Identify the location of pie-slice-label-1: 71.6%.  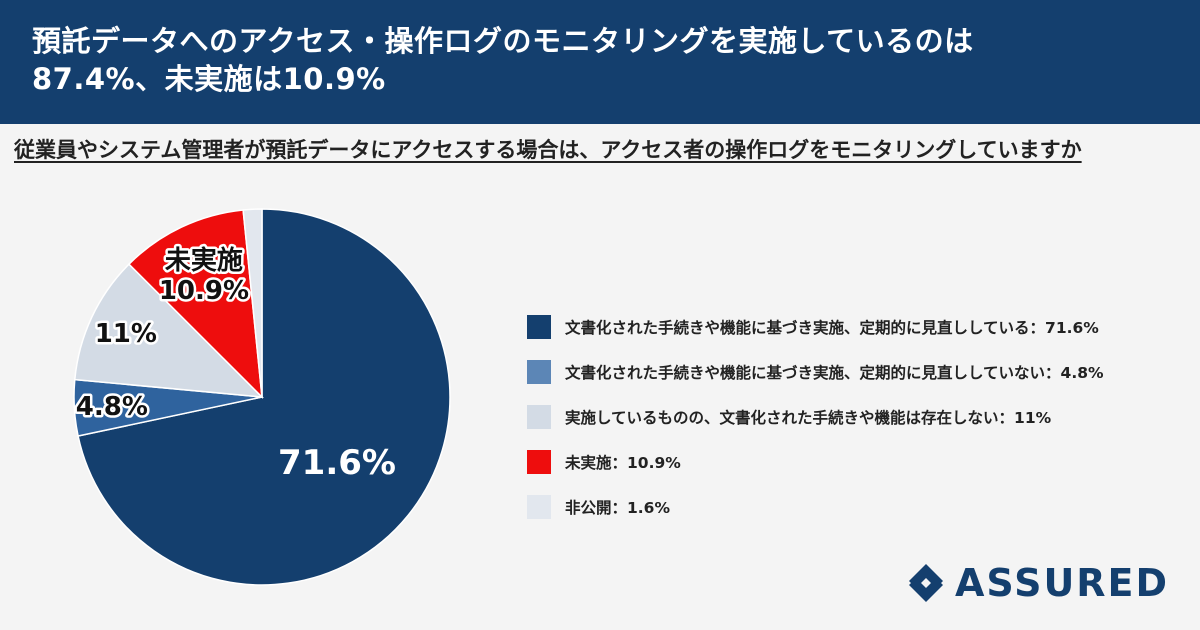
(337, 463).